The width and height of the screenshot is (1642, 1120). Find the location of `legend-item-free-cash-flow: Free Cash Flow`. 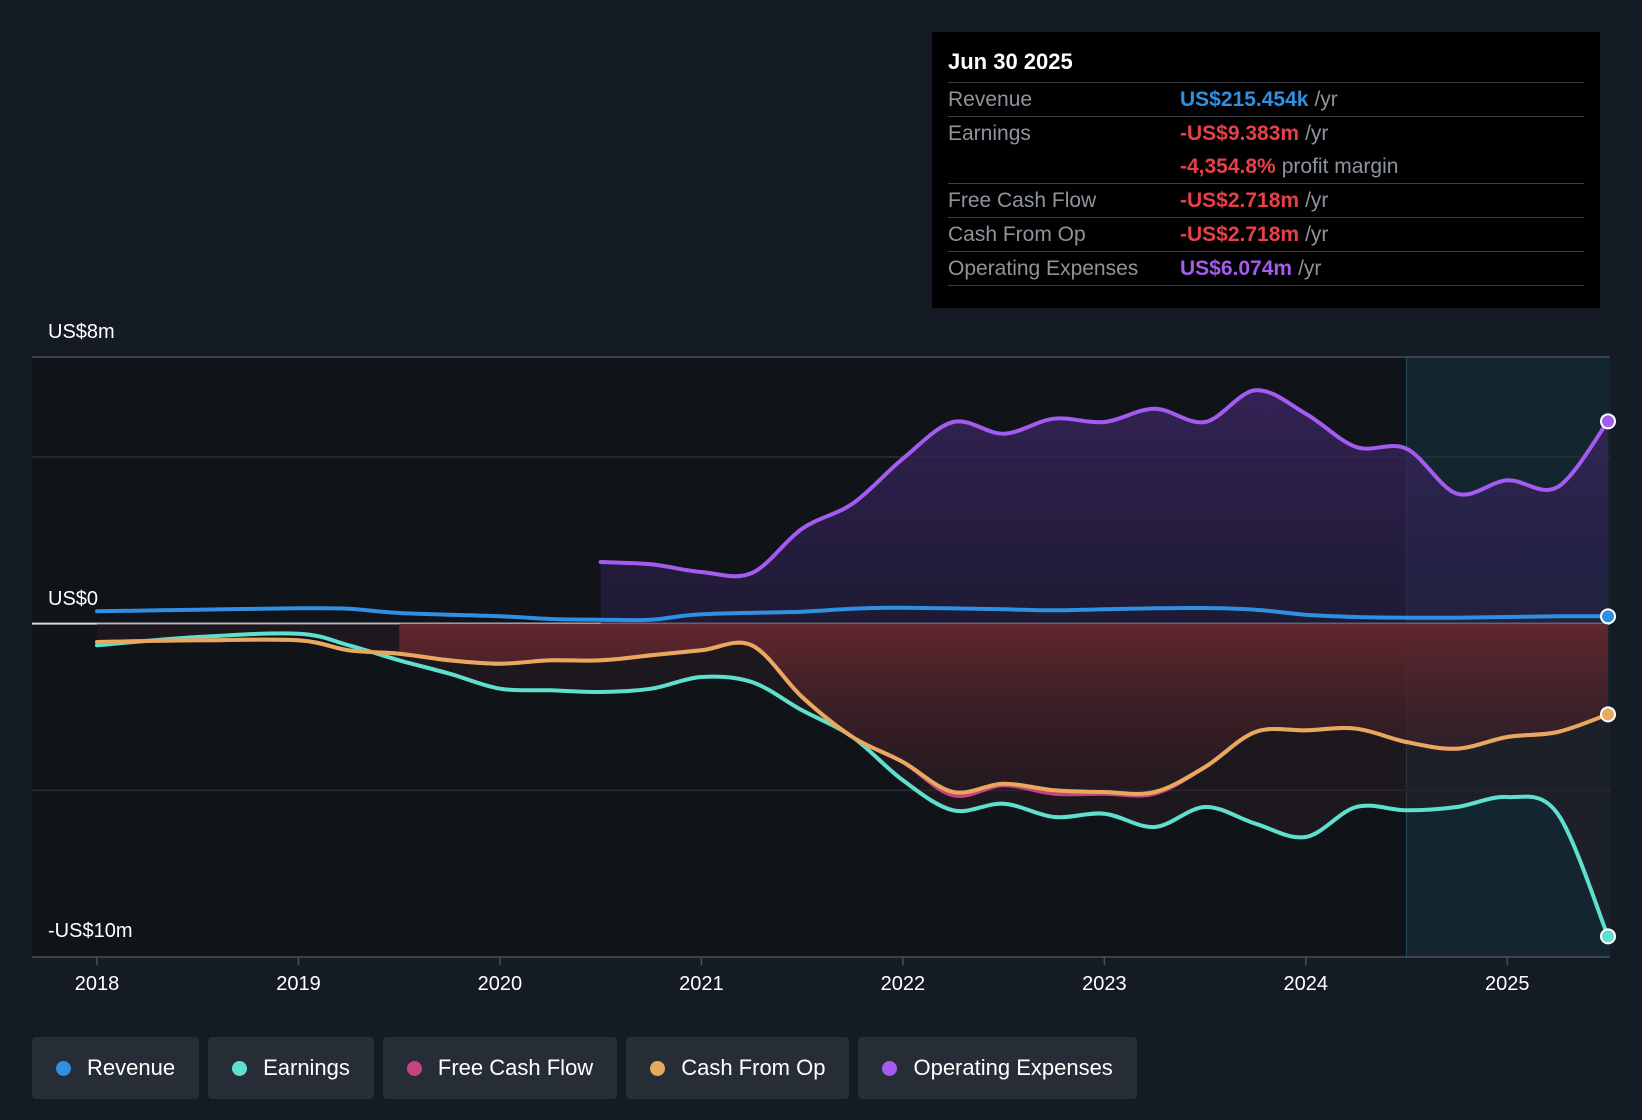

legend-item-free-cash-flow: Free Cash Flow is located at coordinates (500, 1068).